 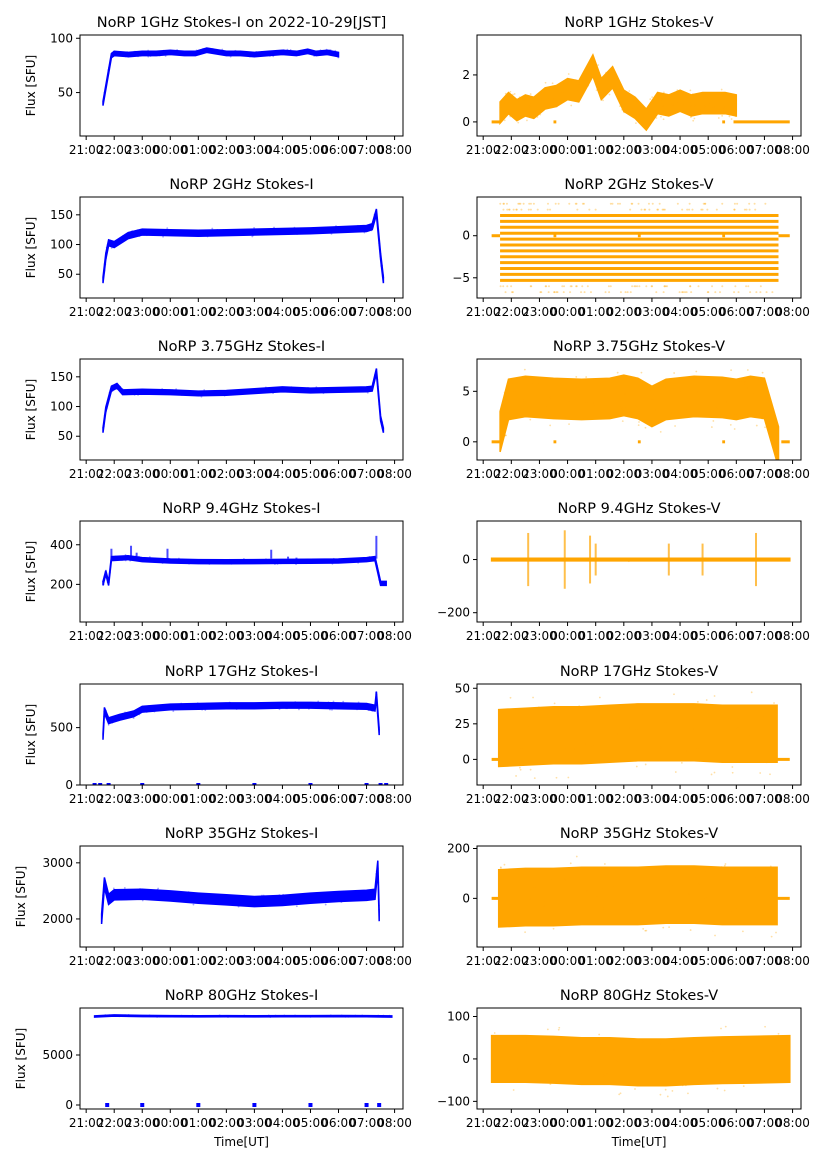 I want to click on x-tick-label: 23:00, so click(x=539, y=799).